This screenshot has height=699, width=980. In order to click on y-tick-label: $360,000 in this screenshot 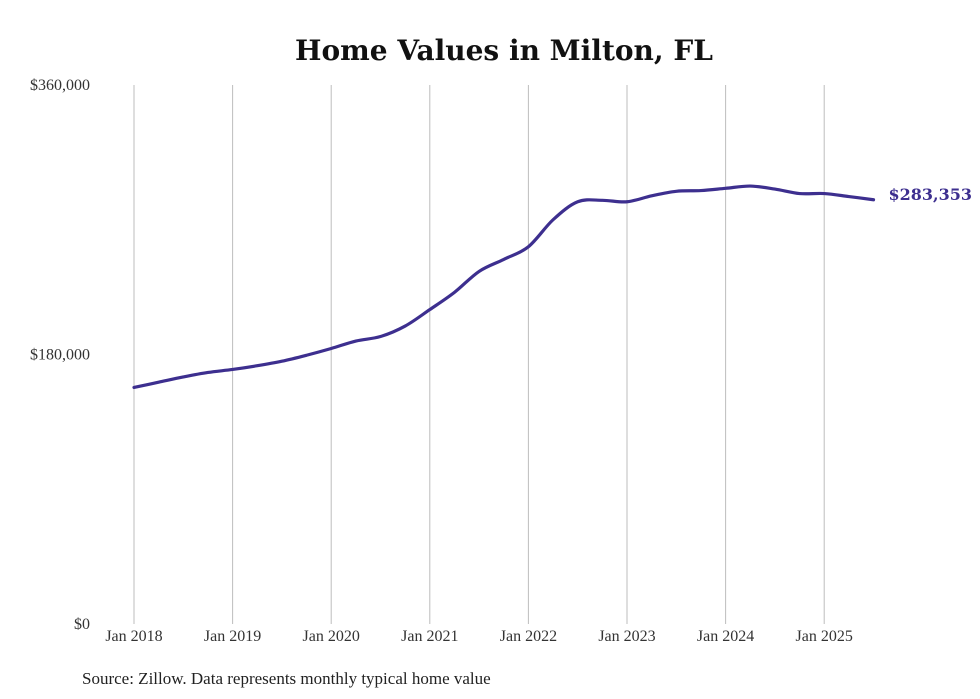, I will do `click(60, 85)`.